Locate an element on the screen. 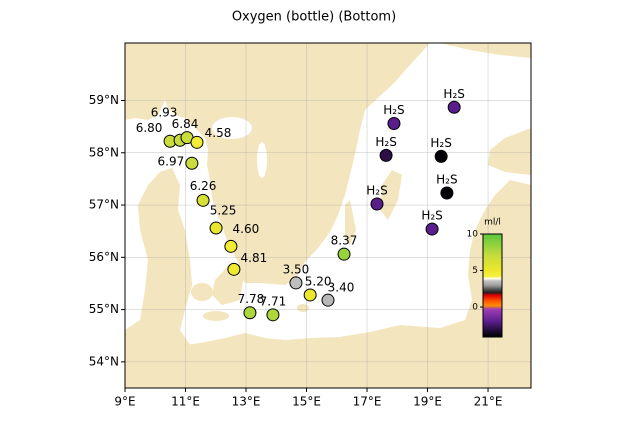 The height and width of the screenshot is (442, 639). y-tick-label: 58°N is located at coordinates (104, 152).